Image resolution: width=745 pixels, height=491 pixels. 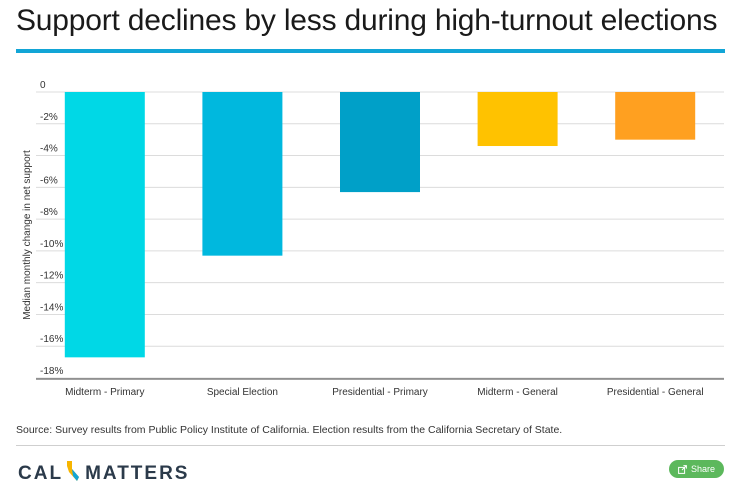 What do you see at coordinates (137, 473) in the screenshot?
I see `logo-text-right: MATTERS` at bounding box center [137, 473].